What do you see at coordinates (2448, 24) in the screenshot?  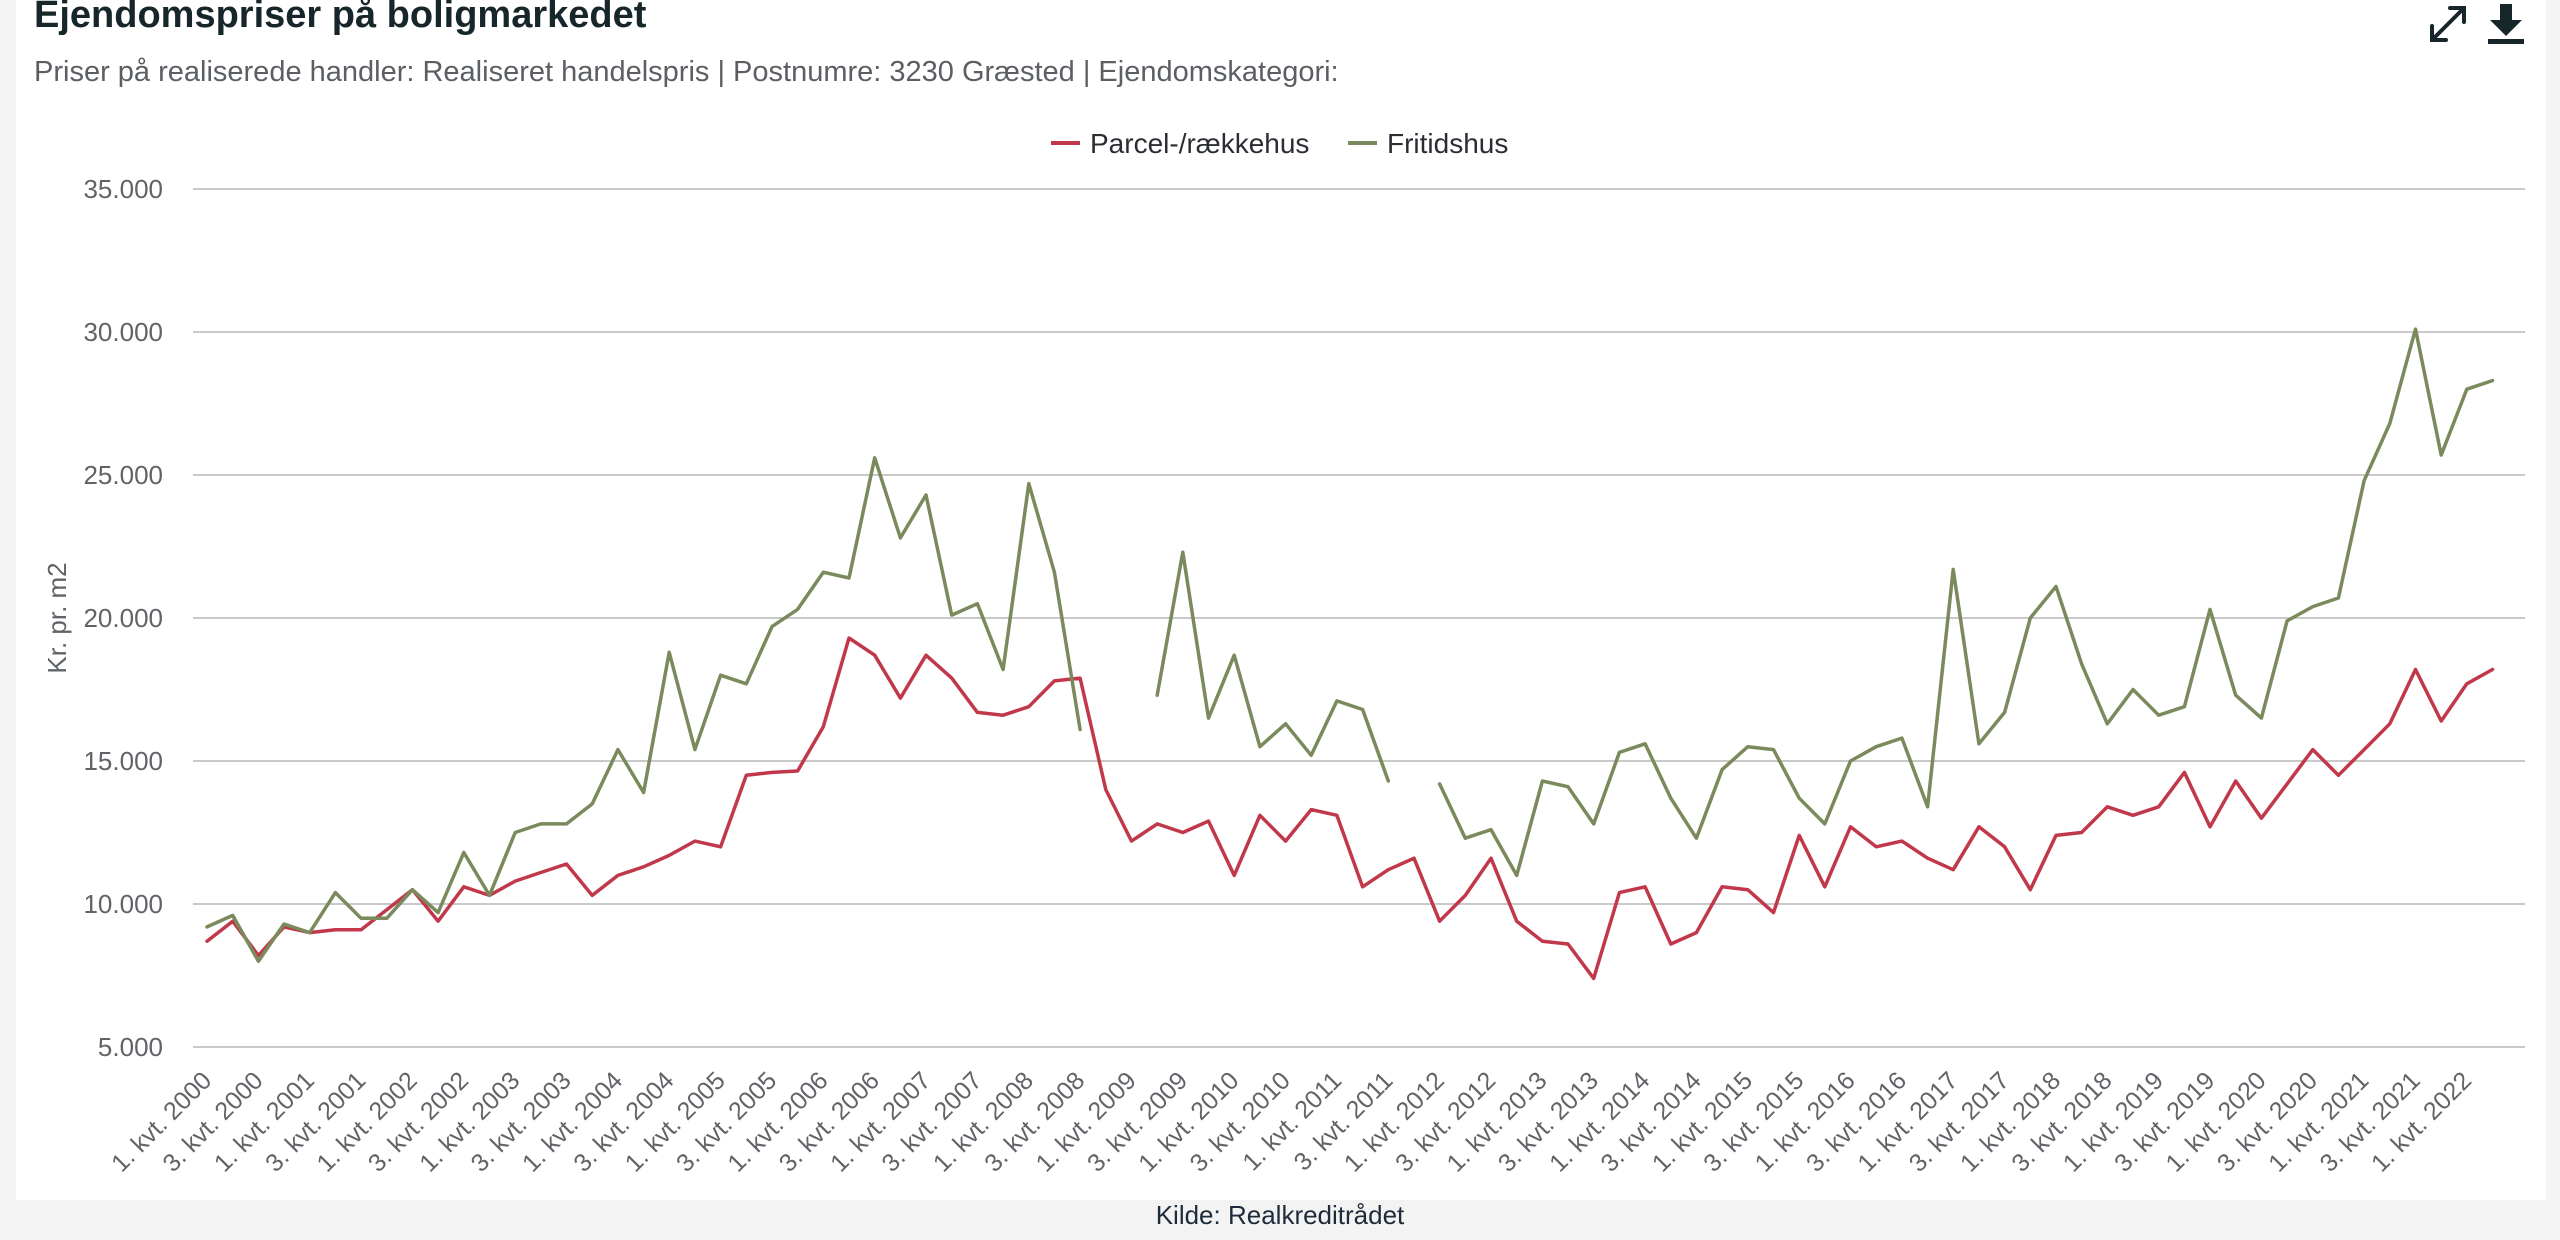 I see `expand-arrows-icon` at bounding box center [2448, 24].